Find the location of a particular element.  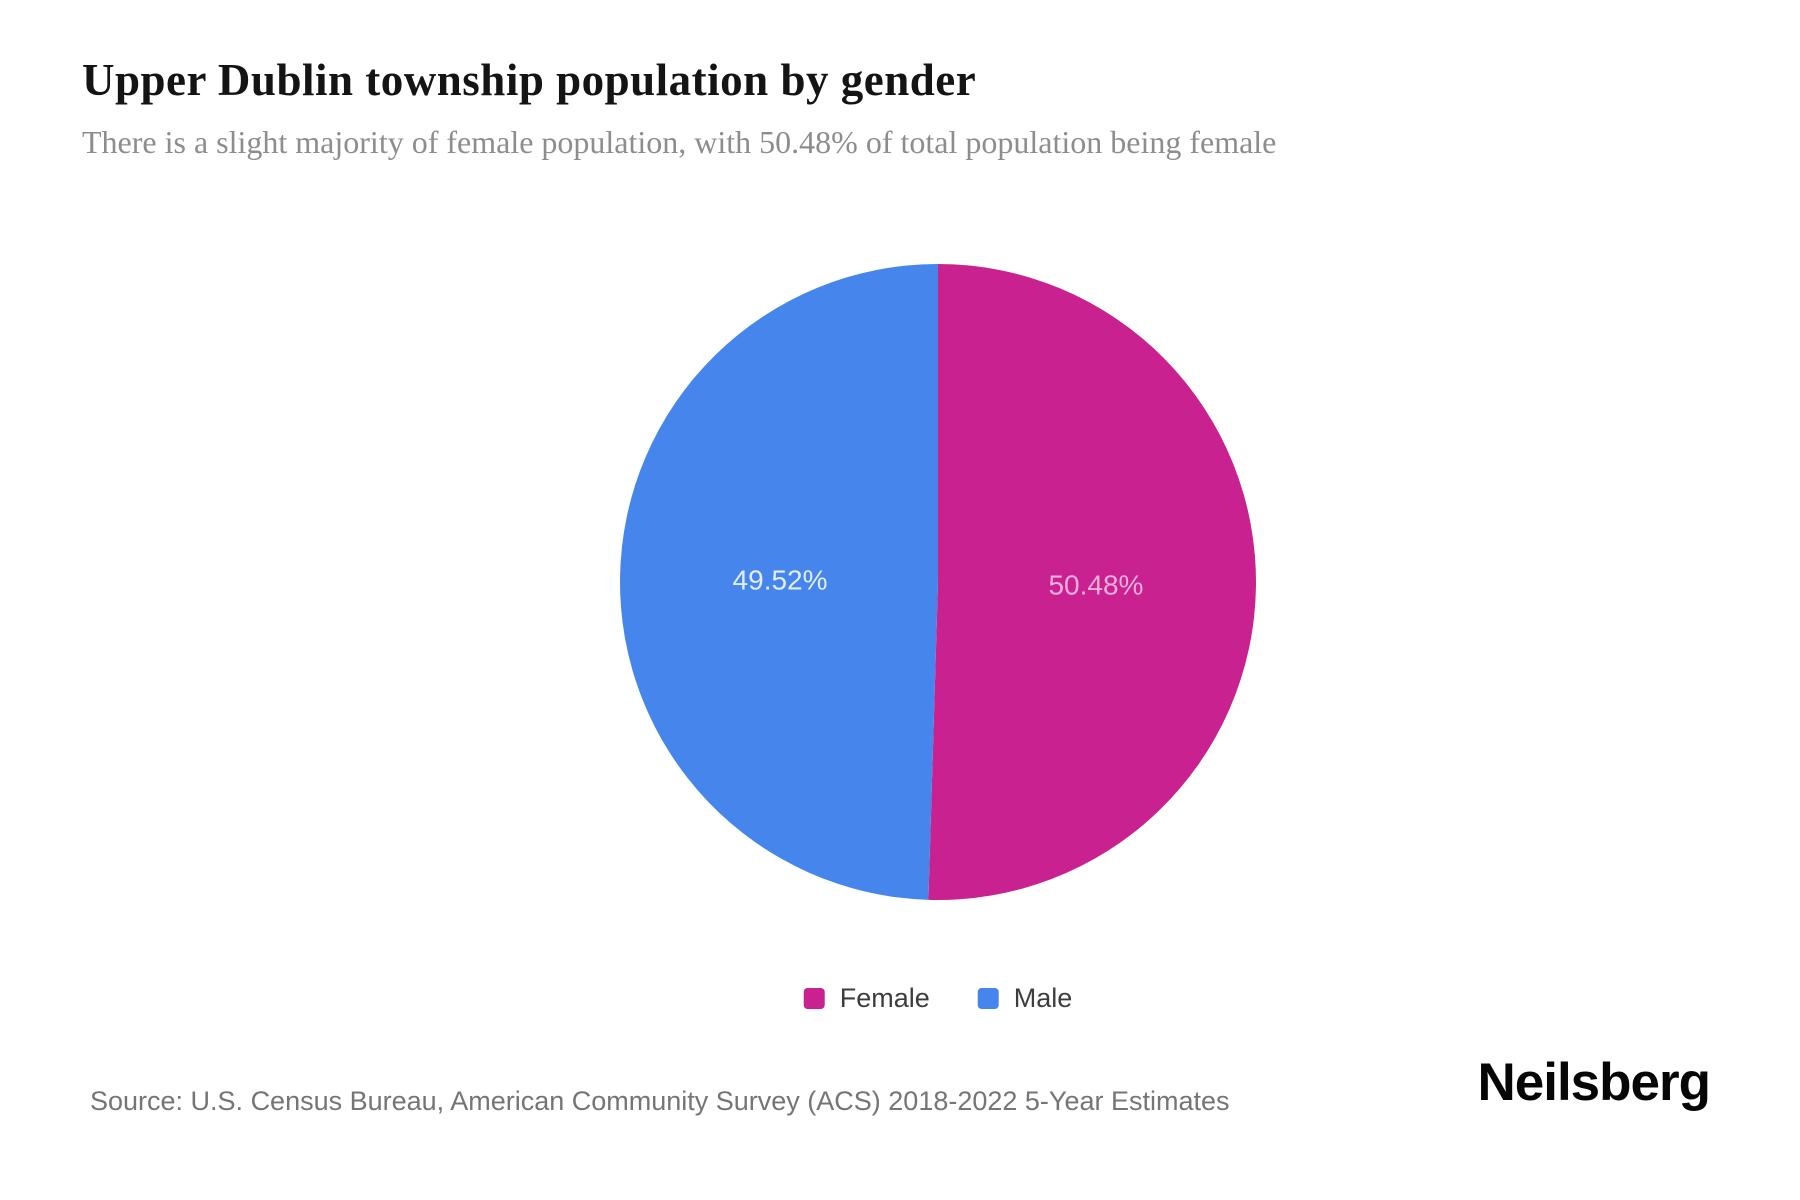

legend-label-male: Male is located at coordinates (1043, 998).